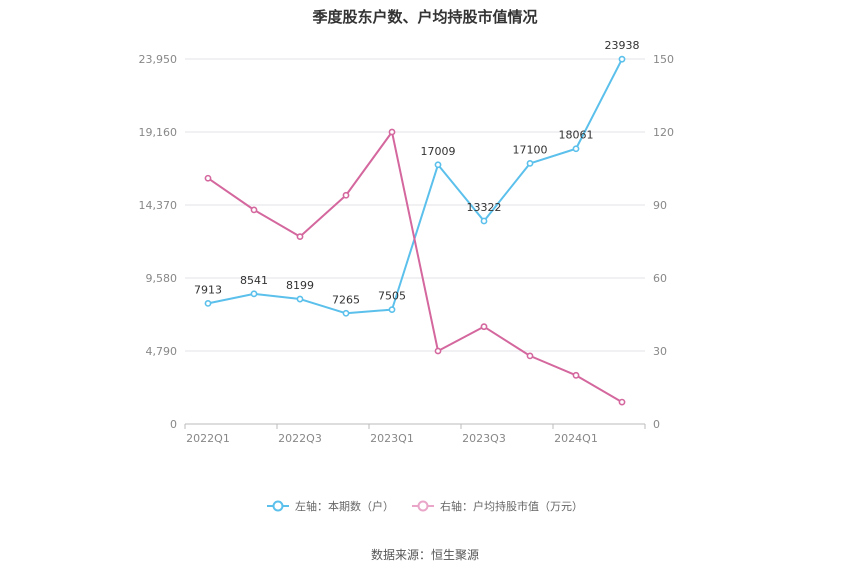 The image size is (850, 575). What do you see at coordinates (622, 45) in the screenshot?
I see `data-label: 23938` at bounding box center [622, 45].